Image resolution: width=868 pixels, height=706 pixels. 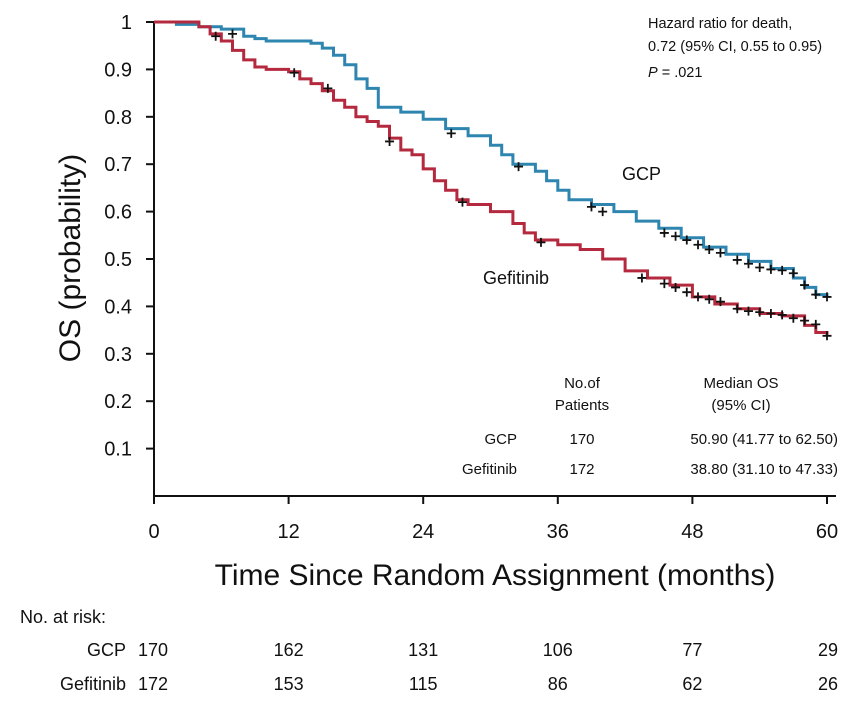 What do you see at coordinates (118, 213) in the screenshot?
I see `y-tick-label: 0.6` at bounding box center [118, 213].